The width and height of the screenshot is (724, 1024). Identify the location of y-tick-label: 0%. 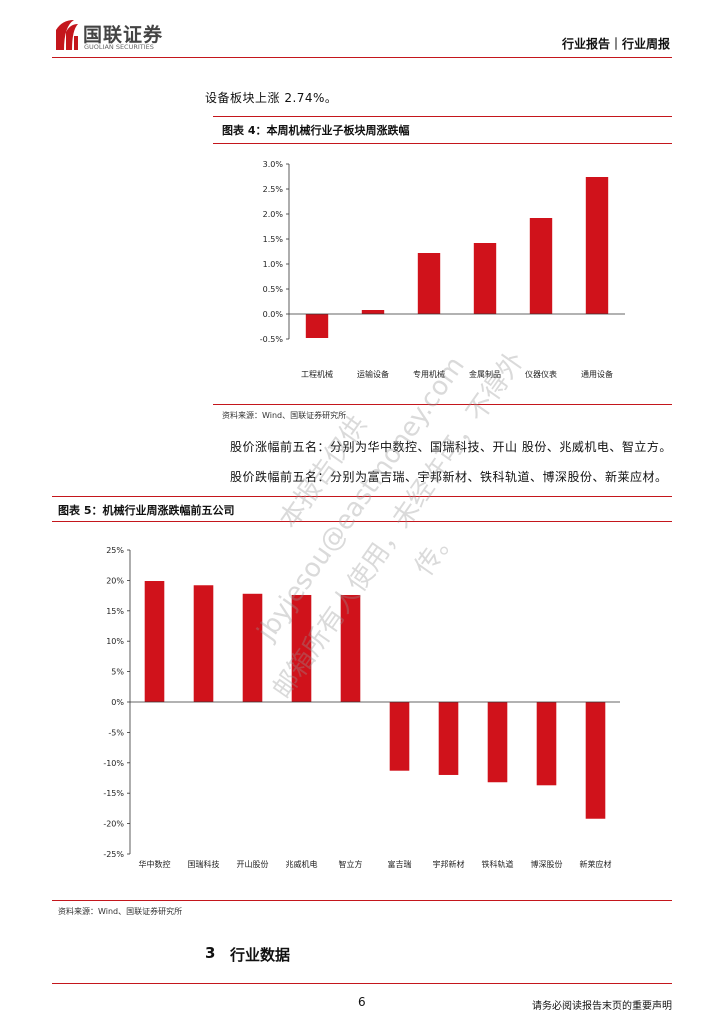
(117, 702).